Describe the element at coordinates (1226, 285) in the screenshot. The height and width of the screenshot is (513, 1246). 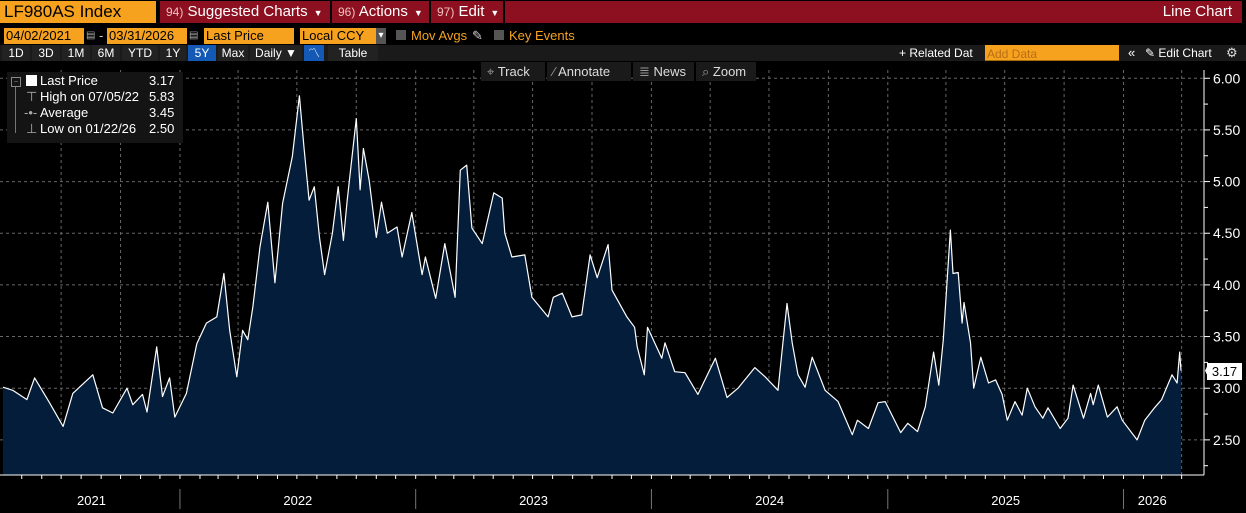
I see `y-tick-label: 4.00` at that location.